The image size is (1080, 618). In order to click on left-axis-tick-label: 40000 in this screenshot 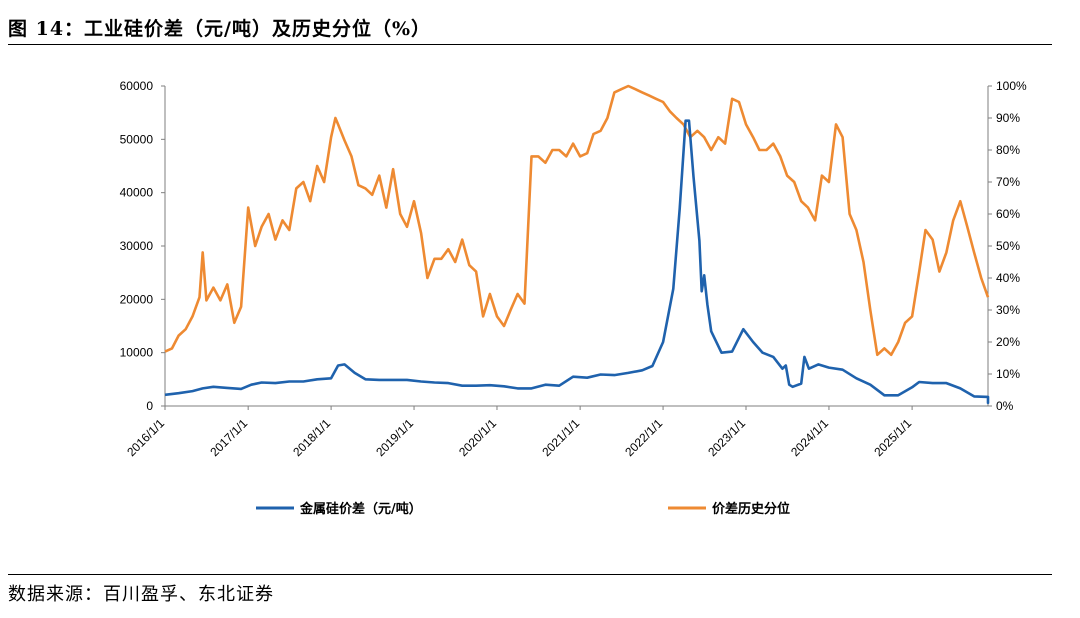, I will do `click(137, 193)`.